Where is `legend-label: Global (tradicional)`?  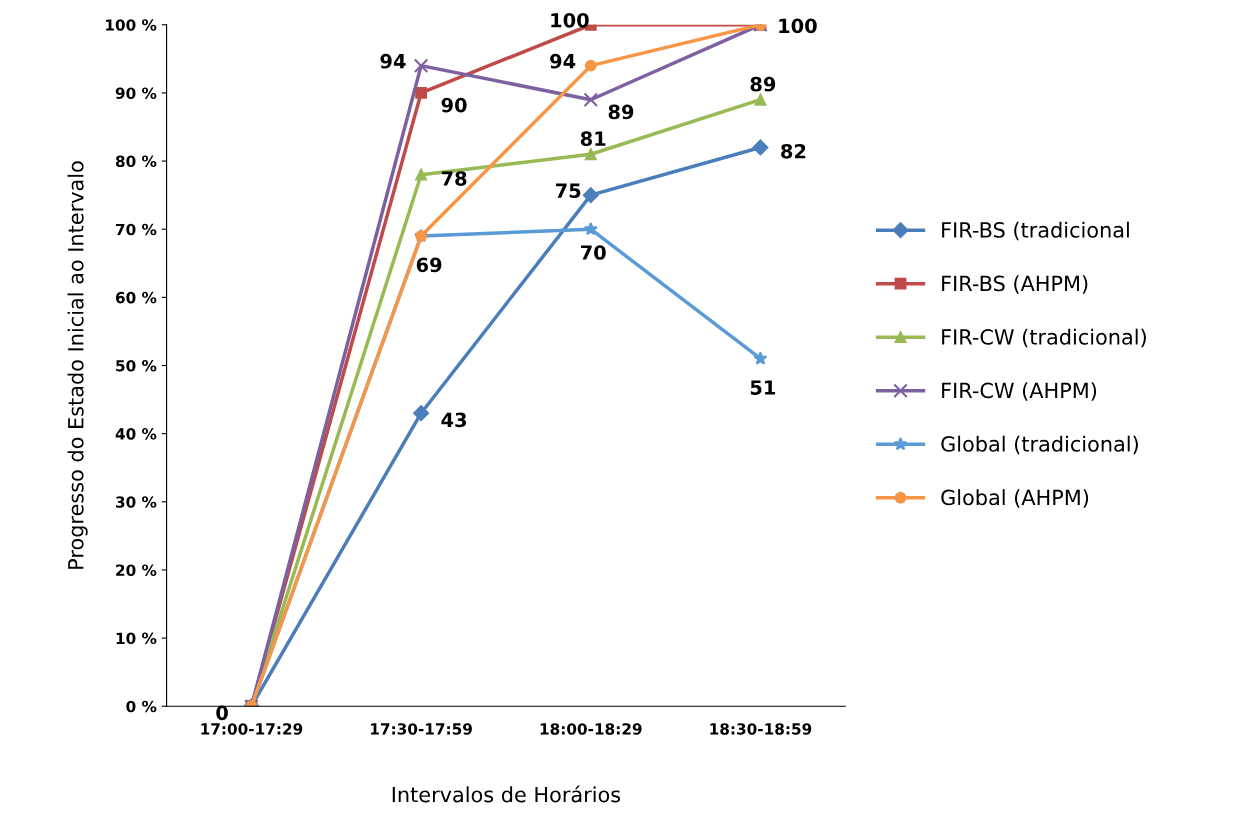
legend-label: Global (tradicional) is located at coordinates (1039, 445).